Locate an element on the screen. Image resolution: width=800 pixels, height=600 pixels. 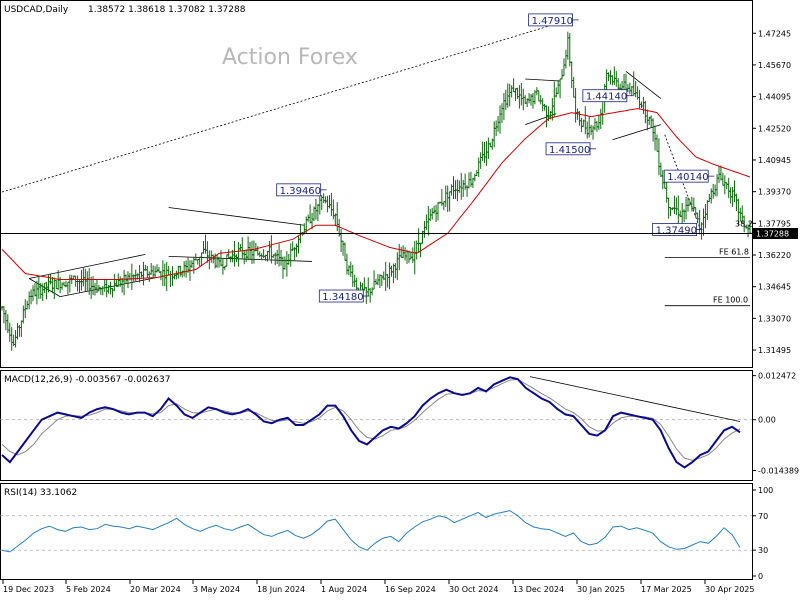
callout: 1.47910 is located at coordinates (553, 20).